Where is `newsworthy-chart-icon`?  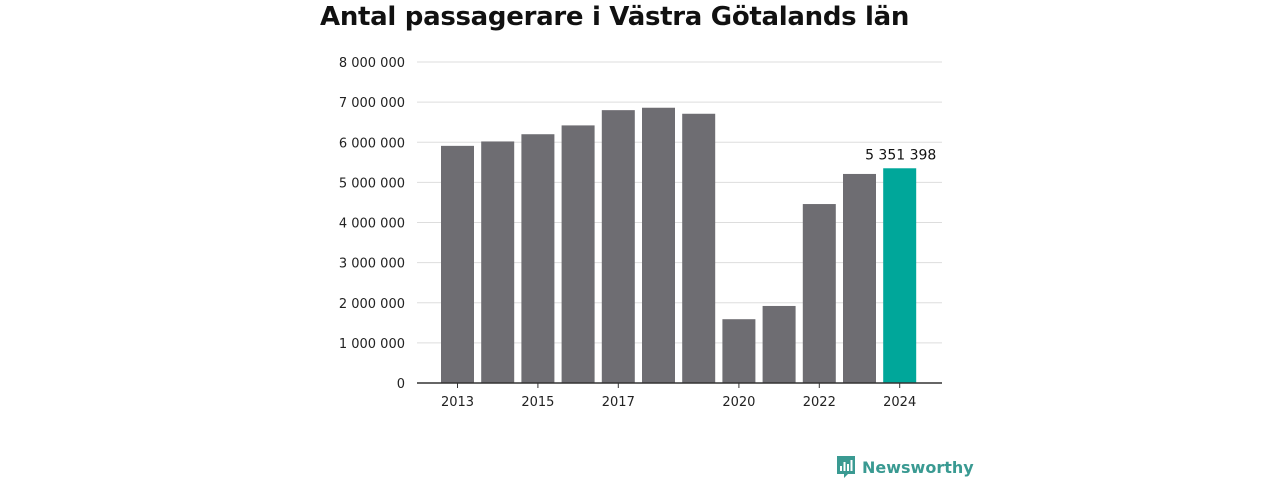 newsworthy-chart-icon is located at coordinates (846, 467).